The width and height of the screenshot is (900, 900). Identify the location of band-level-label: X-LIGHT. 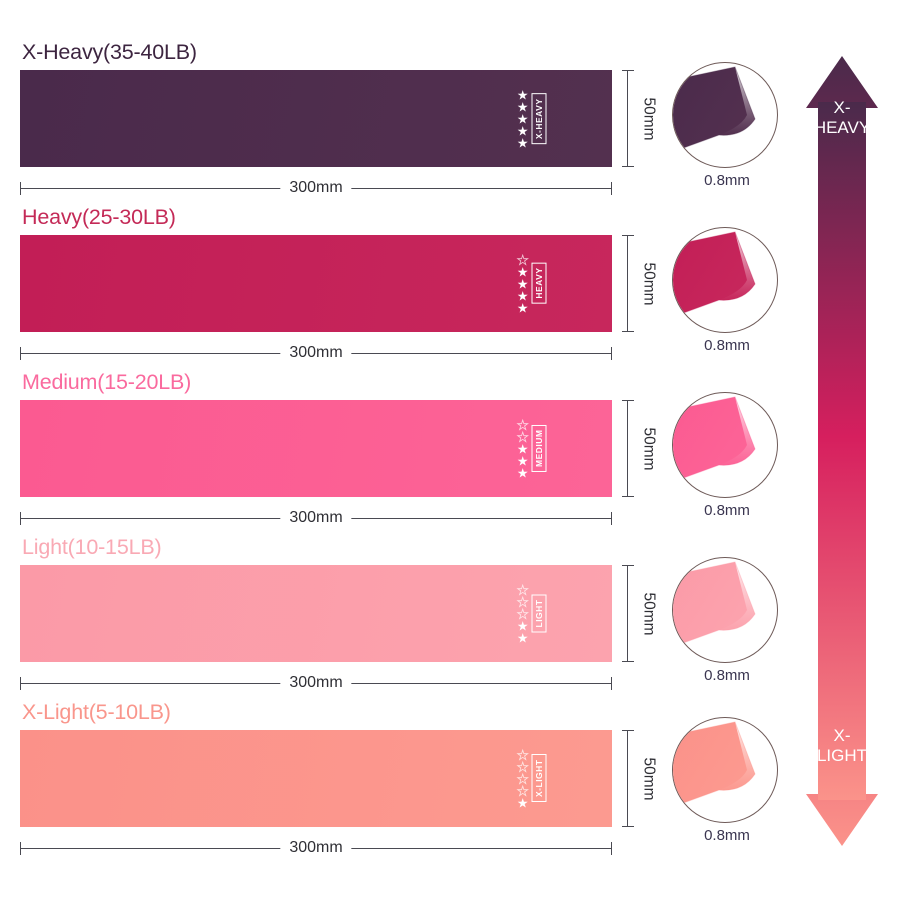
(538, 778).